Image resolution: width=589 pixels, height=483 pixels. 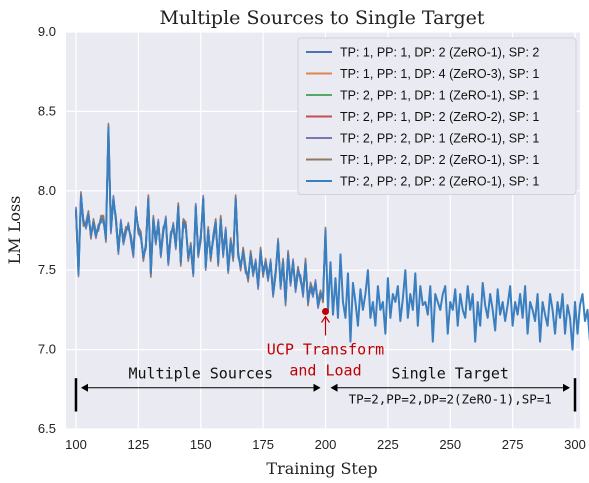 What do you see at coordinates (325, 319) in the screenshot?
I see `transform-marker-arrowhead` at bounding box center [325, 319].